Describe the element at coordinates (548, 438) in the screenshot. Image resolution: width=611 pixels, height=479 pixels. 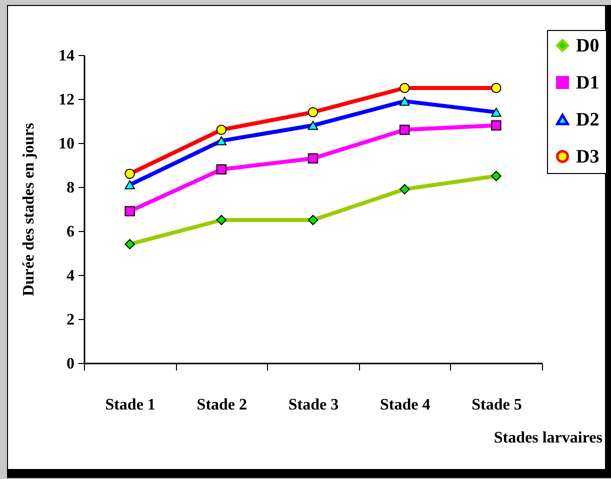
I see `x-axis-title: Stades larvaires` at that location.